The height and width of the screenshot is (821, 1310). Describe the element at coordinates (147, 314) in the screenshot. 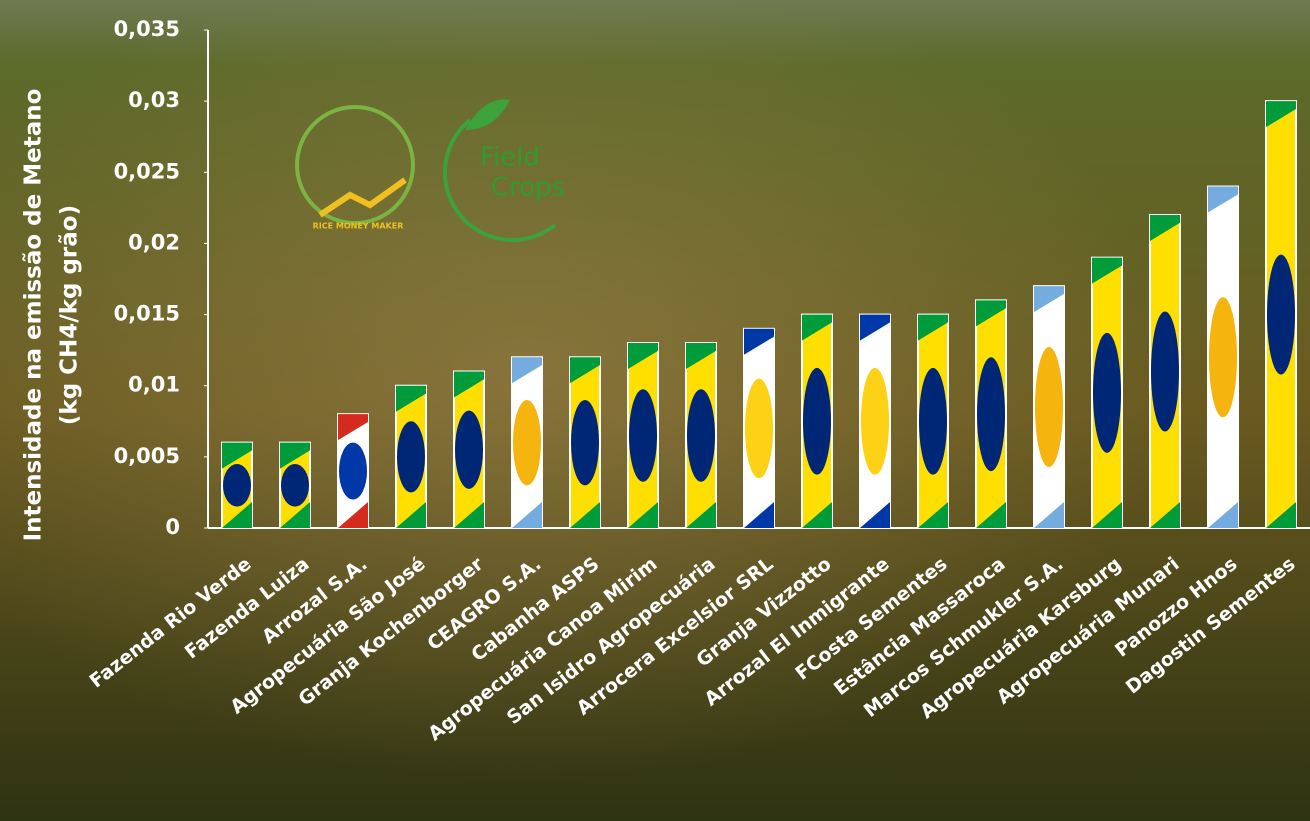

I see `y-tick-label: 0,015` at that location.